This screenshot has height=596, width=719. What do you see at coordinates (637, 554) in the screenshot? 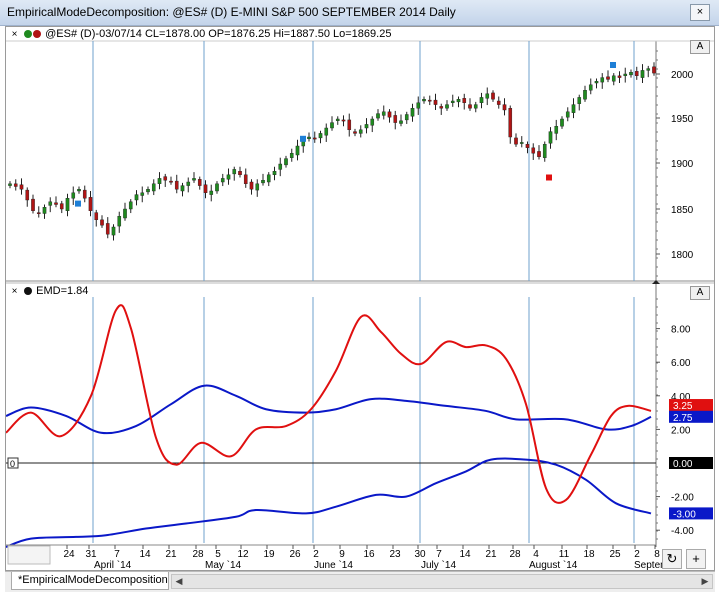
I see `day-label: 2` at bounding box center [637, 554].